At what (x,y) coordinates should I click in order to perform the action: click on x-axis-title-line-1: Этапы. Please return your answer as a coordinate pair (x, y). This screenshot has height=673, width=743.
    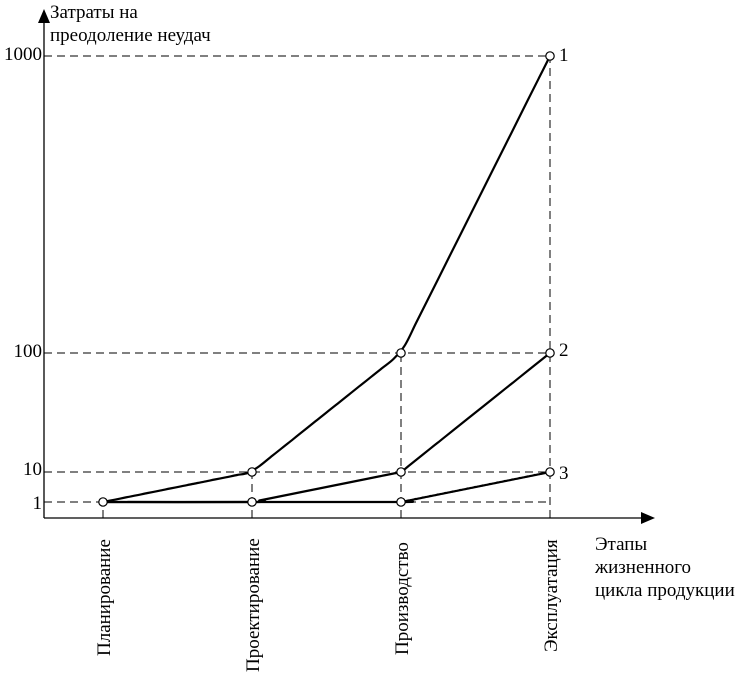
    Looking at the image, I should click on (621, 544).